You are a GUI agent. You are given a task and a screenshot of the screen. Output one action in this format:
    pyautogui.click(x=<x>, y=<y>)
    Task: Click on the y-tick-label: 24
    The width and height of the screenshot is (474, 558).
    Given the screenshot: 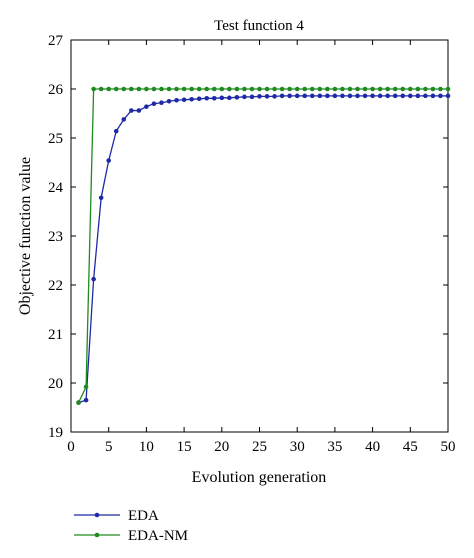 What is the action you would take?
    pyautogui.click(x=56, y=188)
    